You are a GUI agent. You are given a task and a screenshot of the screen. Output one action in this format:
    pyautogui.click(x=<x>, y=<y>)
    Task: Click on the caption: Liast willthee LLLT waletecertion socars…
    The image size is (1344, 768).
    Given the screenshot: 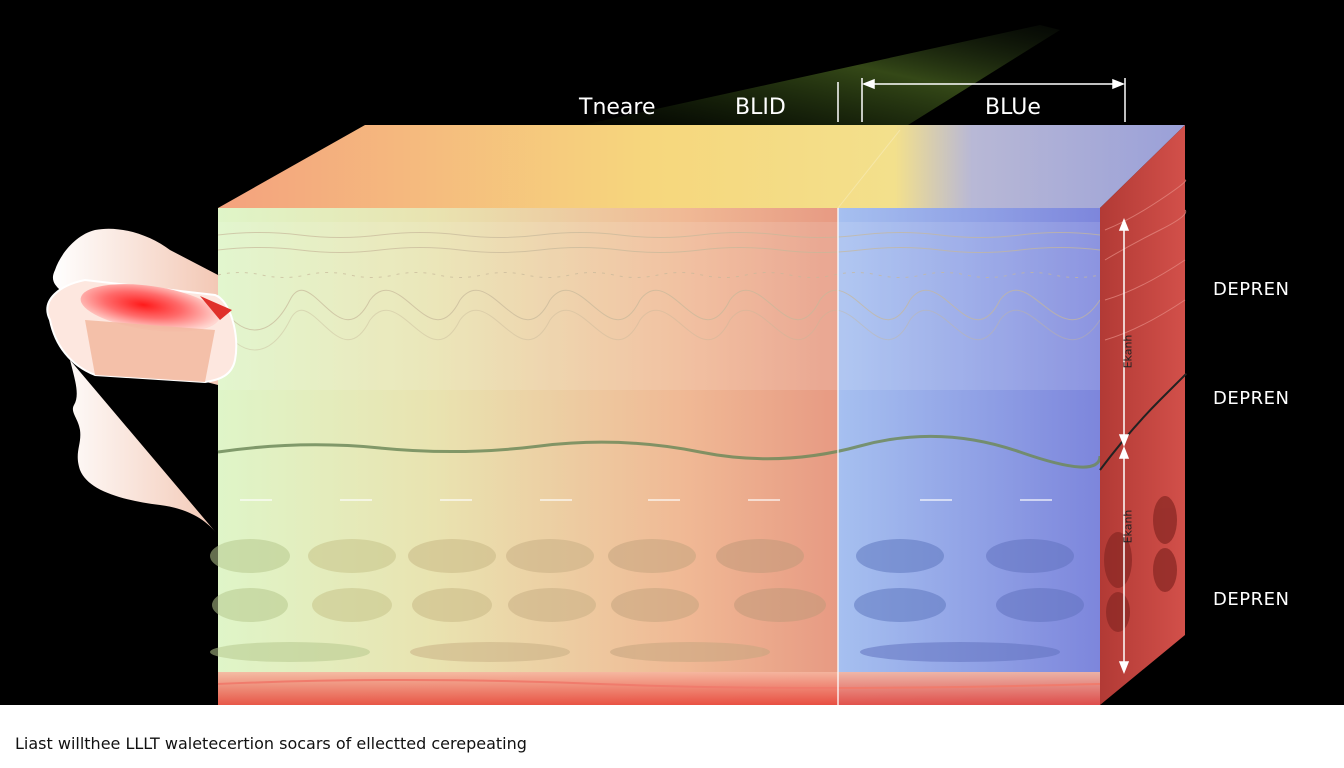 What is the action you would take?
    pyautogui.click(x=271, y=743)
    